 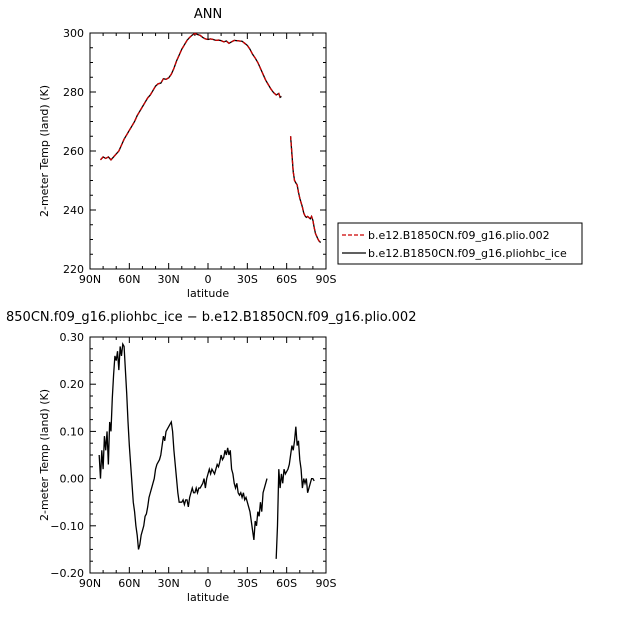 What do you see at coordinates (73, 210) in the screenshot?
I see `y-tick-label: 240` at bounding box center [73, 210].